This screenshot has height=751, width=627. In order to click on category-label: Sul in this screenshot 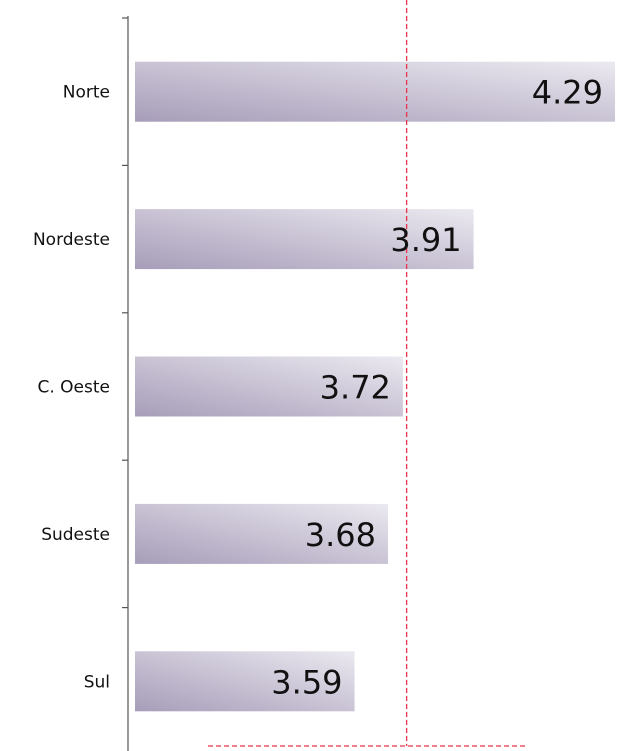, I will do `click(97, 682)`.